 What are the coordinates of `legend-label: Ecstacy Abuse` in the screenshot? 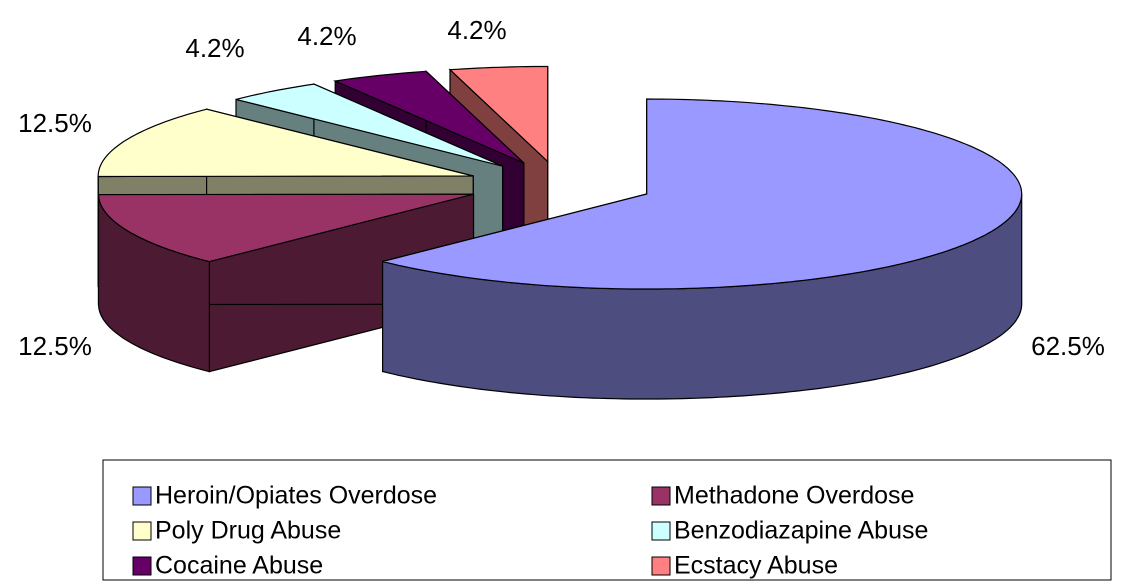 It's located at (756, 566).